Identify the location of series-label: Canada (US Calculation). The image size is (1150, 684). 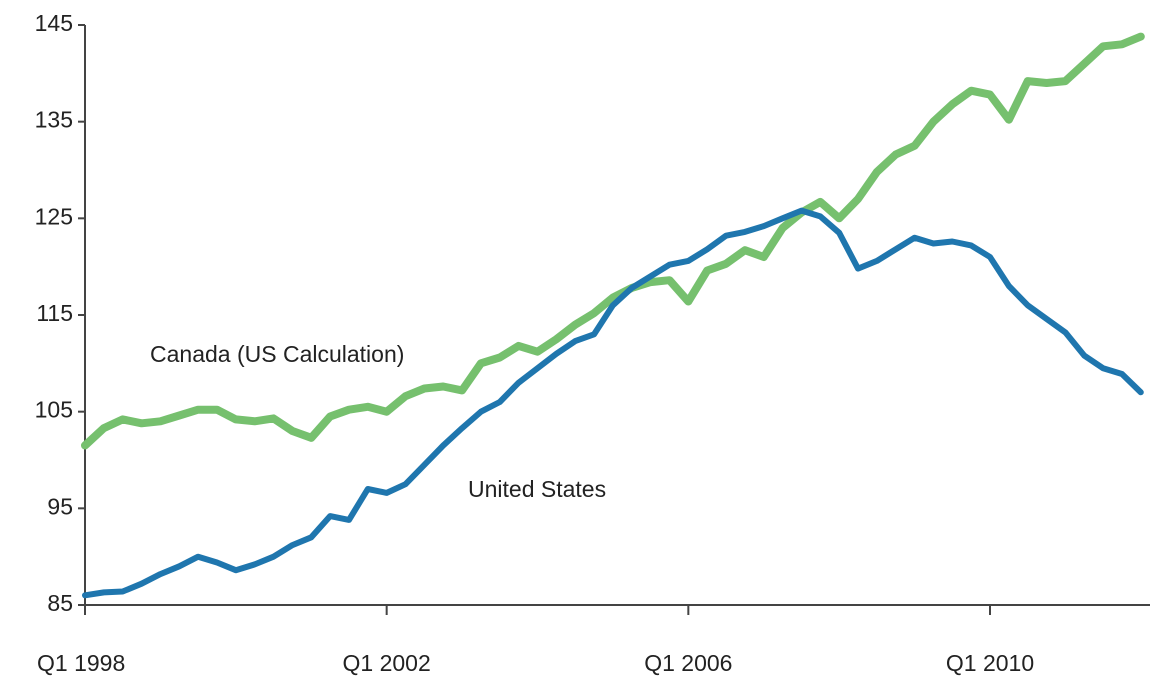
(277, 354).